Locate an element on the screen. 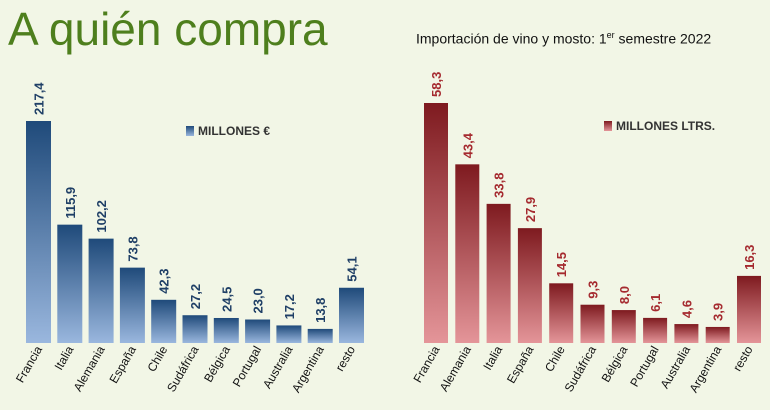 The image size is (770, 410). value-label: 4,6 is located at coordinates (686, 309).